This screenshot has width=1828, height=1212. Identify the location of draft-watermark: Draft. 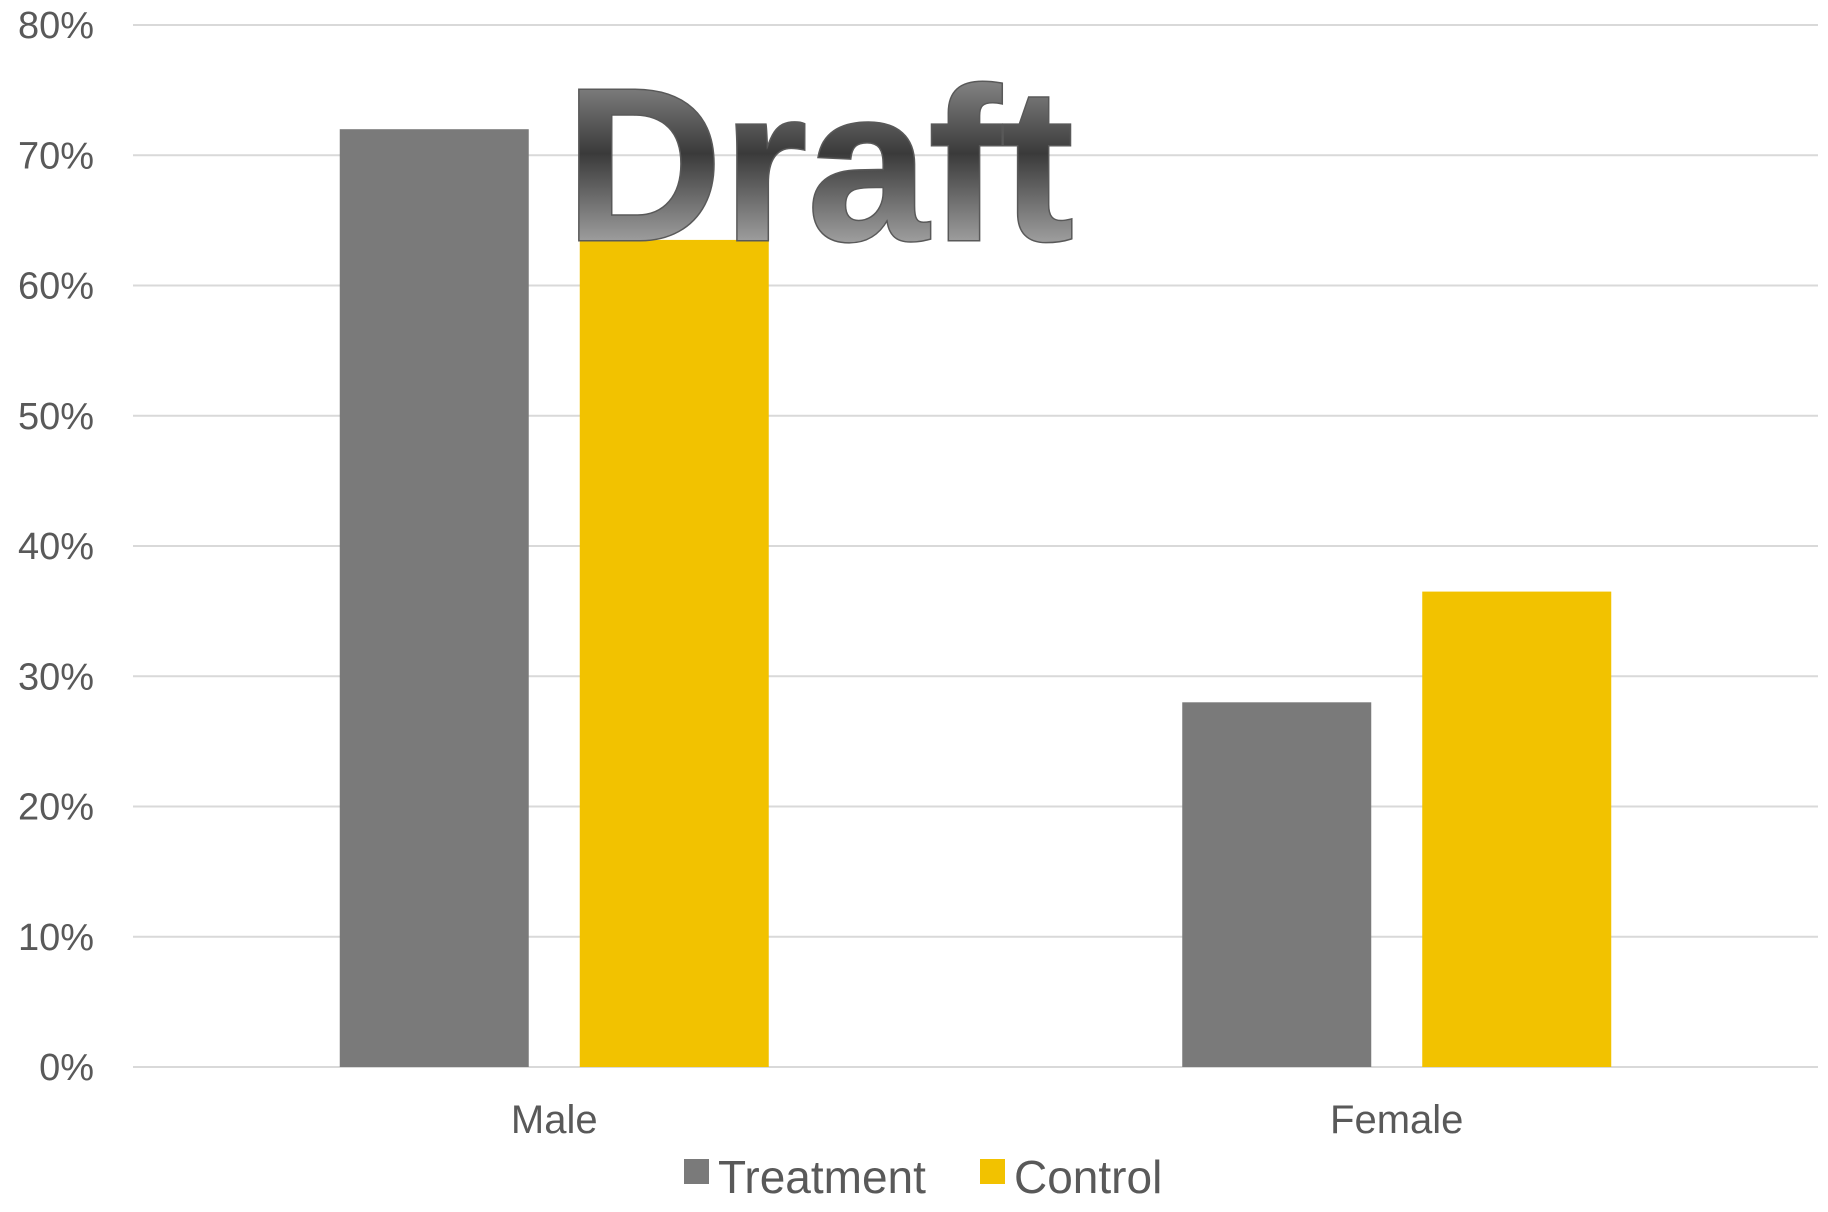
(819, 165).